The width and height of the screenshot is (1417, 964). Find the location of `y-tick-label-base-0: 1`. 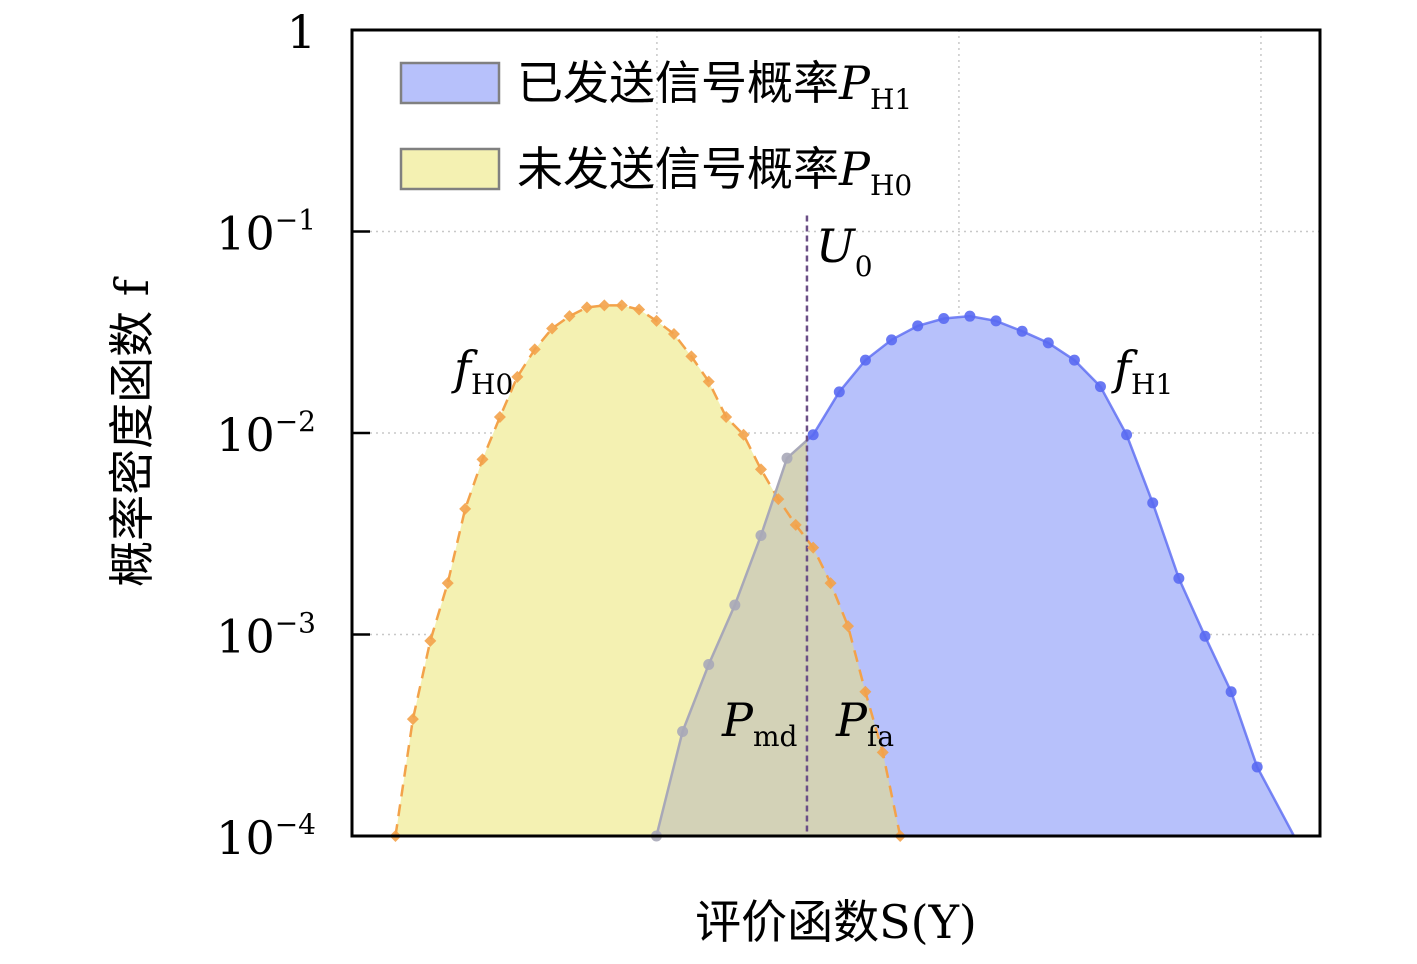

y-tick-label-base-0: 1 is located at coordinates (301, 32).